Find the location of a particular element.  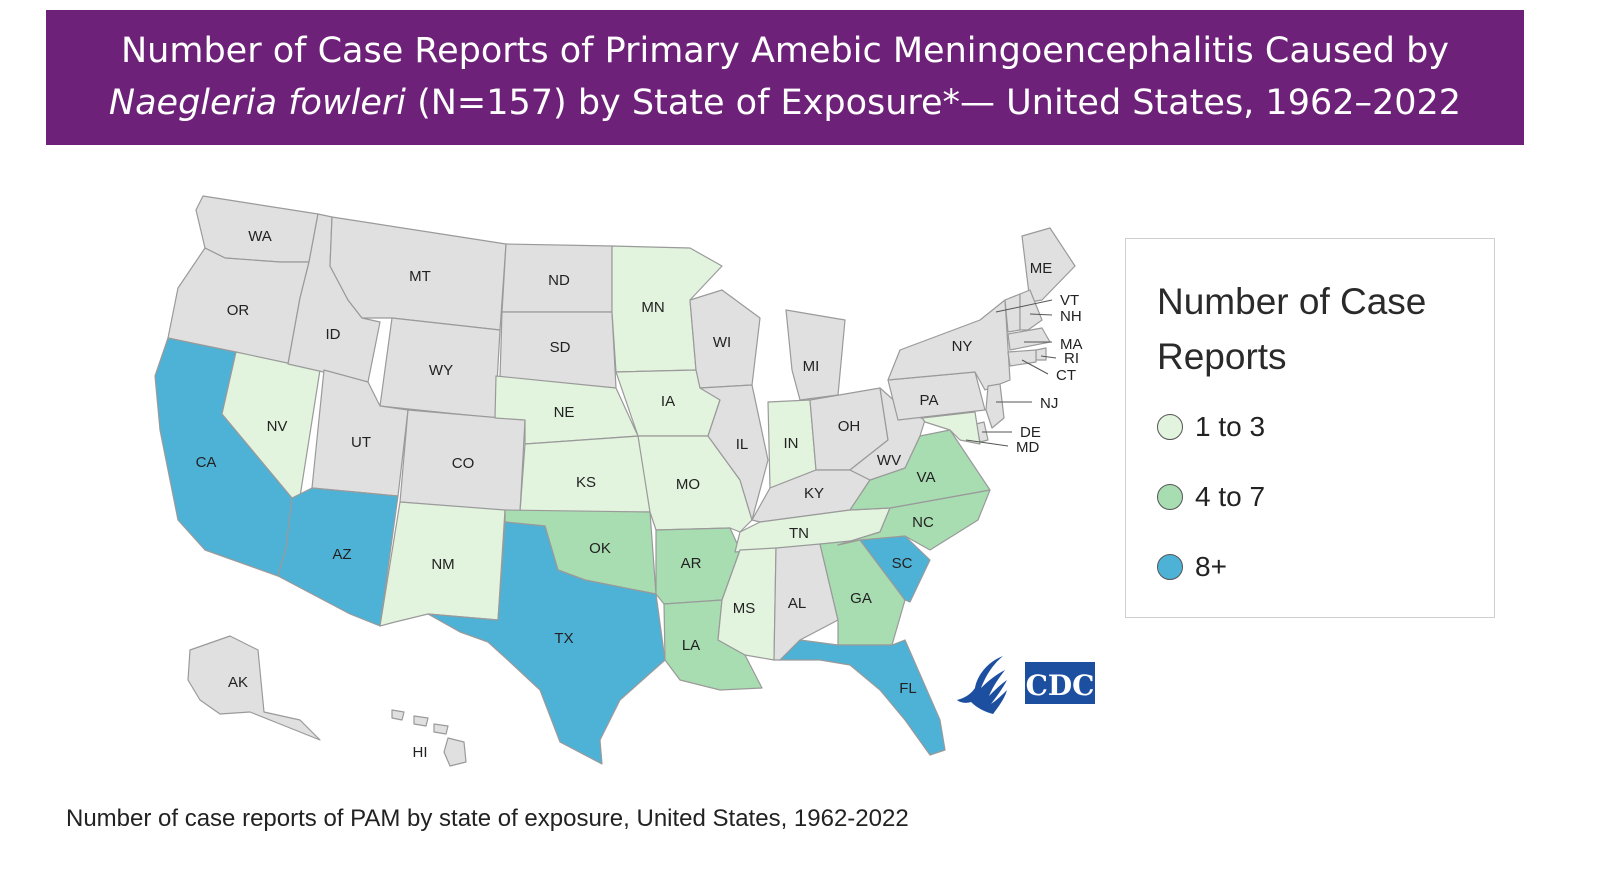

state-label-mo: MO is located at coordinates (688, 484).